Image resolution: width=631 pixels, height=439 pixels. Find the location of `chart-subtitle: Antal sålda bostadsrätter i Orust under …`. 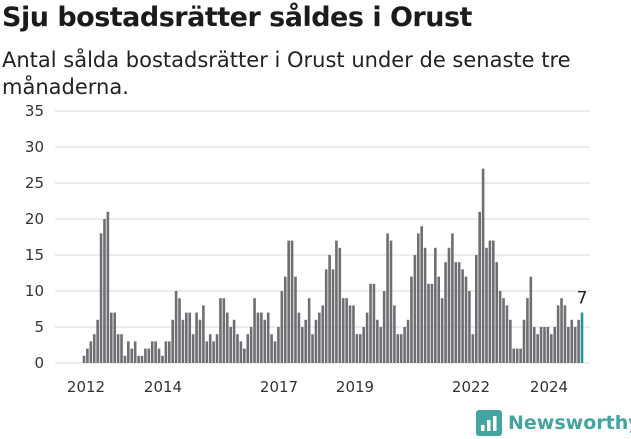

chart-subtitle: Antal sålda bostadsrätter i Orust under … is located at coordinates (286, 73).